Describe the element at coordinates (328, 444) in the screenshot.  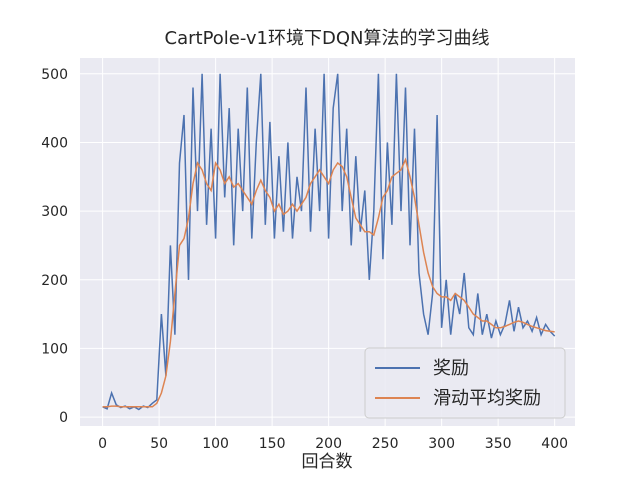
I see `x-tick-label: 200` at that location.